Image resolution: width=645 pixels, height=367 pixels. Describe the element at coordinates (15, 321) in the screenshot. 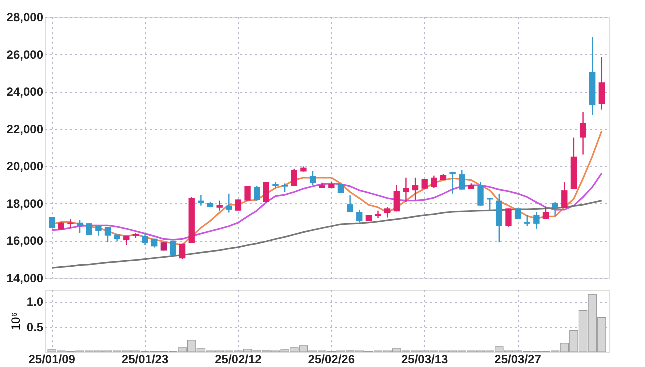

I see `y-axis-title: 10⁶` at that location.